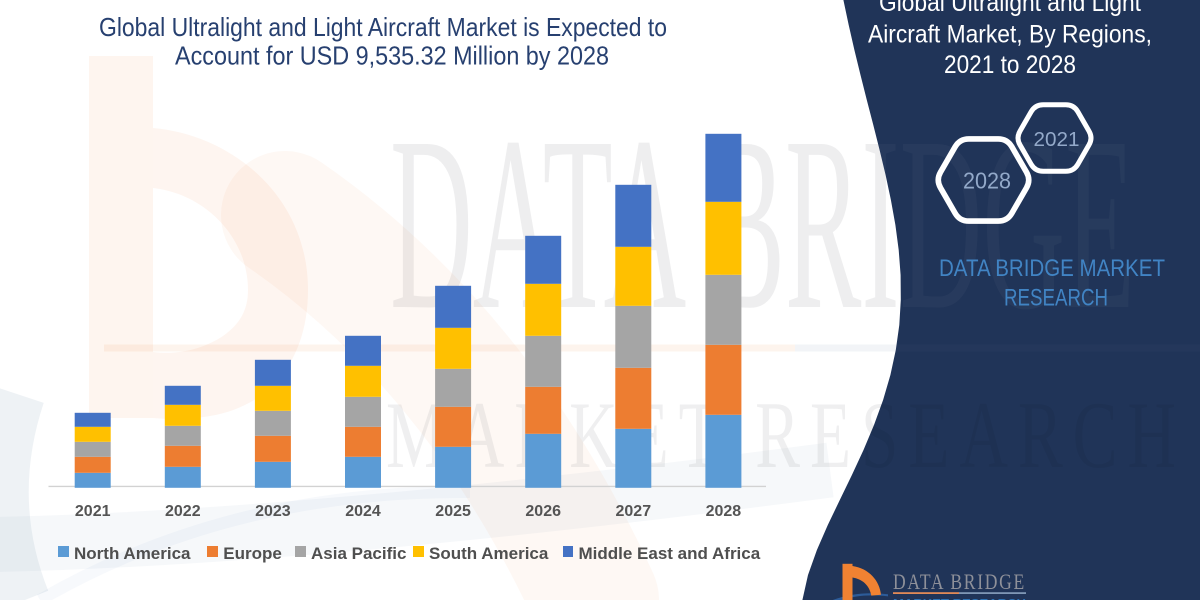 The height and width of the screenshot is (600, 1200). What do you see at coordinates (1057, 139) in the screenshot?
I see `svg-text: 2021` at bounding box center [1057, 139].